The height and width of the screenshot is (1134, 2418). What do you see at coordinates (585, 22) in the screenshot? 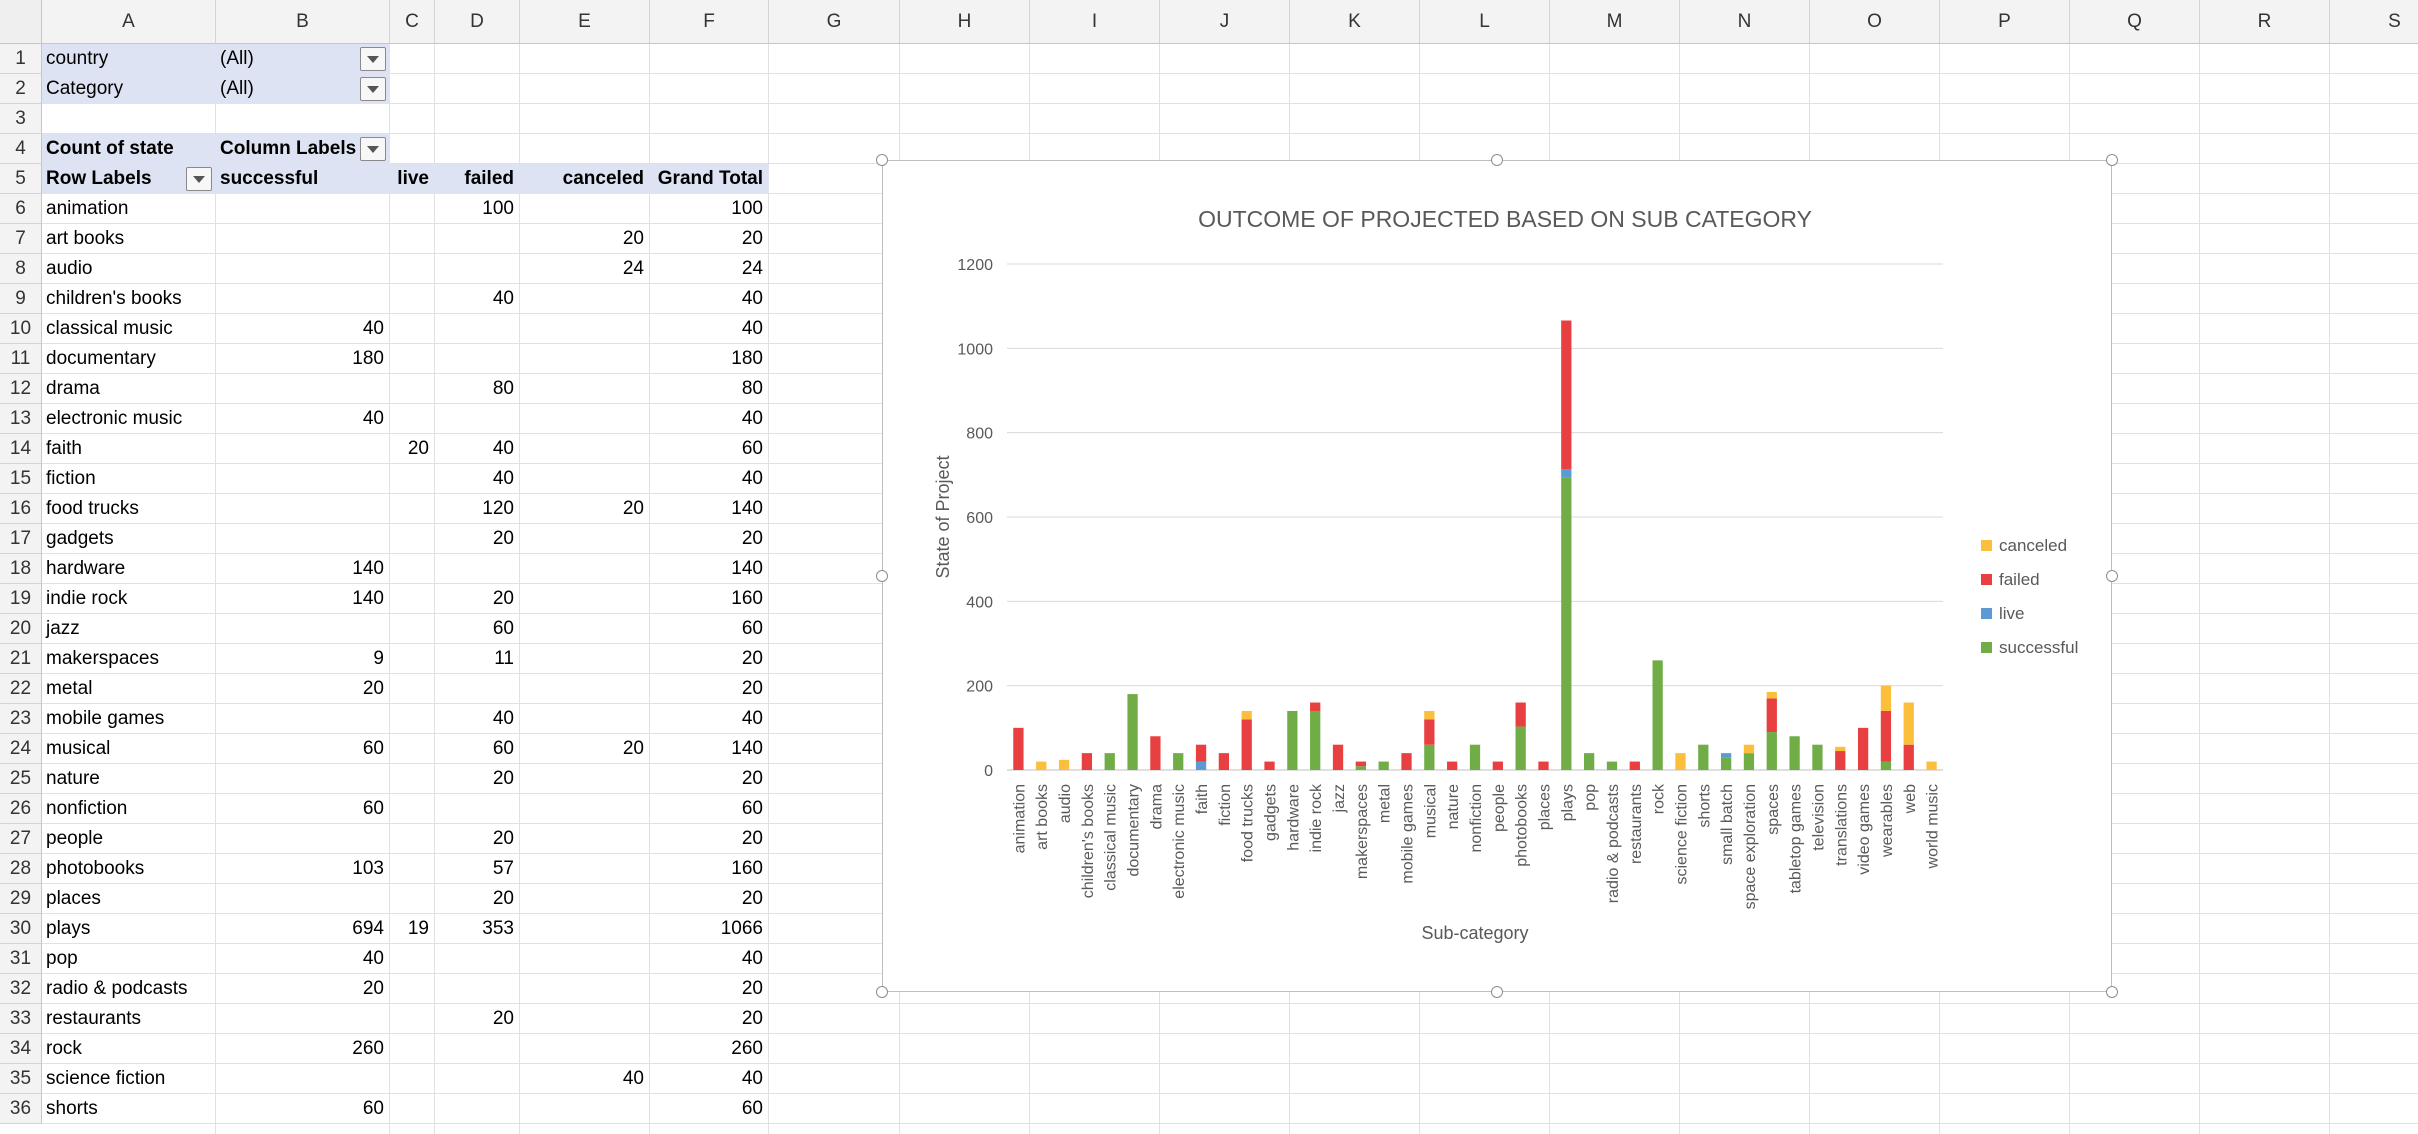
I see `column-header-e: E` at bounding box center [585, 22].